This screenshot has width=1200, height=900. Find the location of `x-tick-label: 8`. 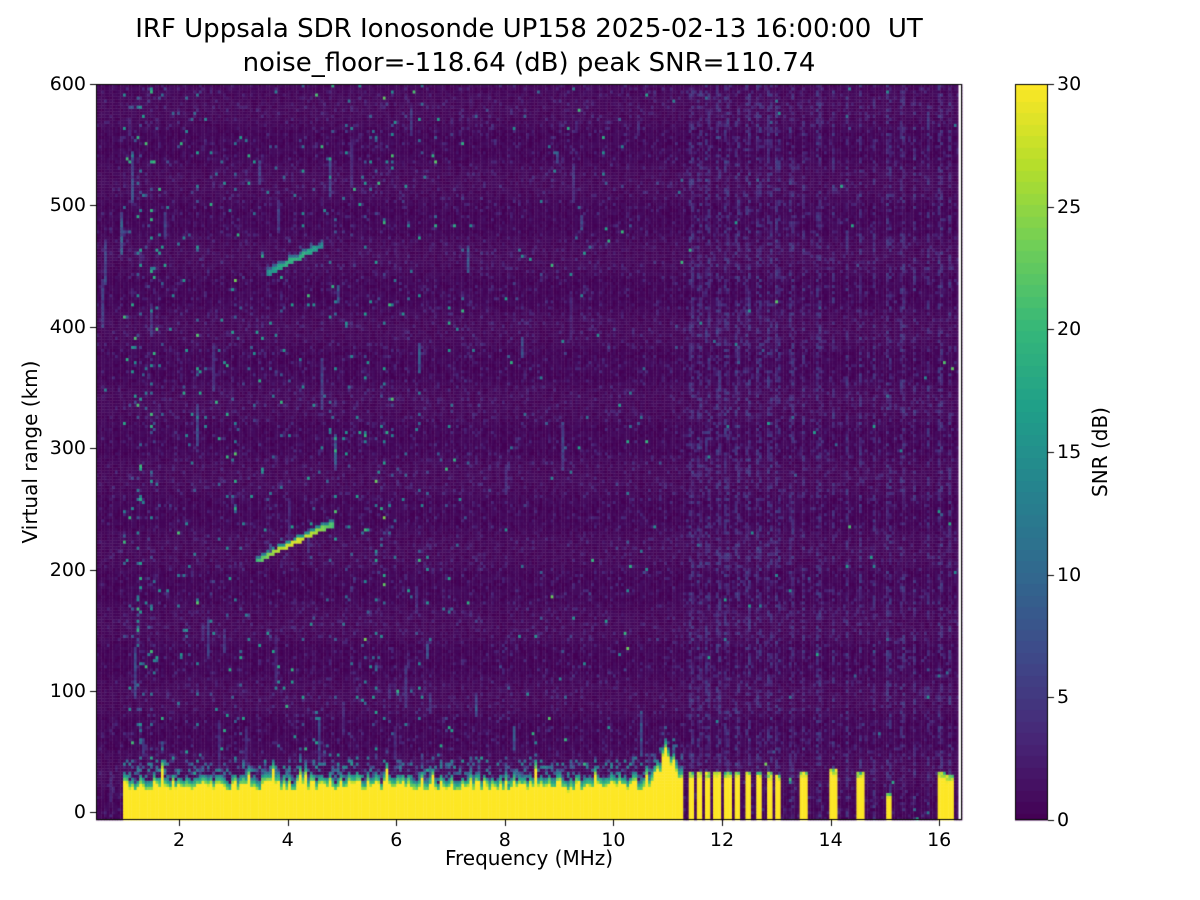

x-tick-label: 8 is located at coordinates (504, 840).